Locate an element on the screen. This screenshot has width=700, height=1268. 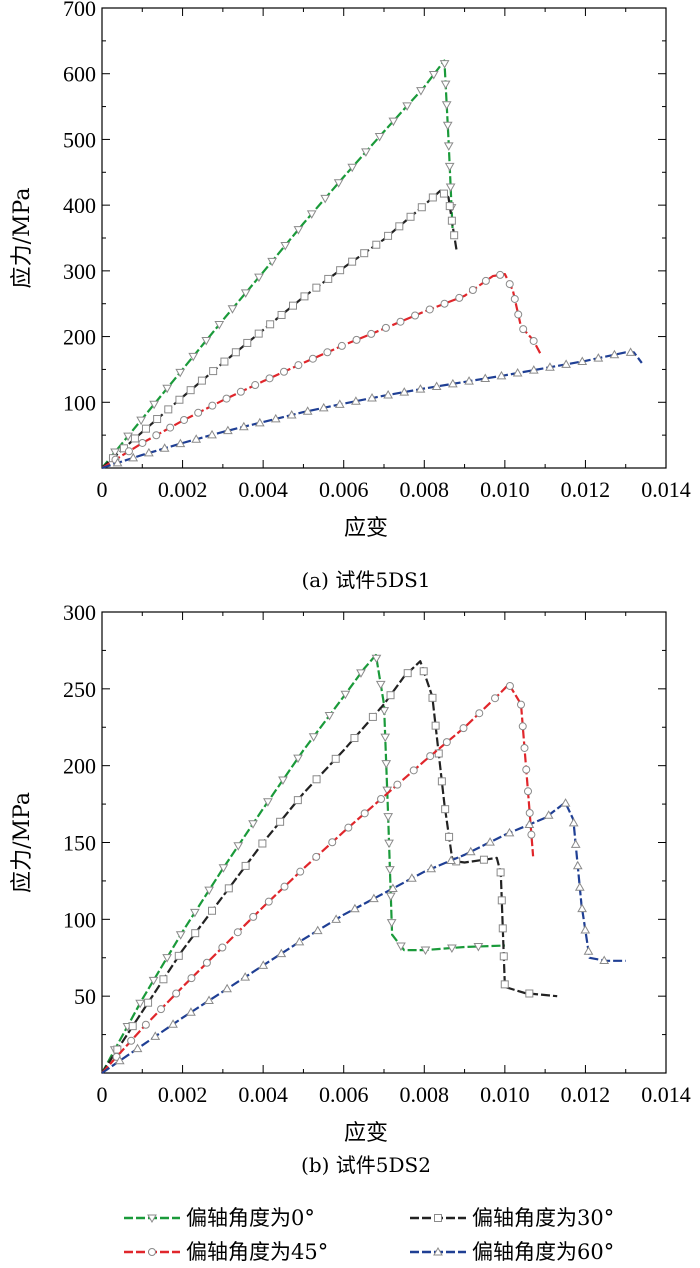
legend-label: 偏轴角度为45° is located at coordinates (257, 1252).